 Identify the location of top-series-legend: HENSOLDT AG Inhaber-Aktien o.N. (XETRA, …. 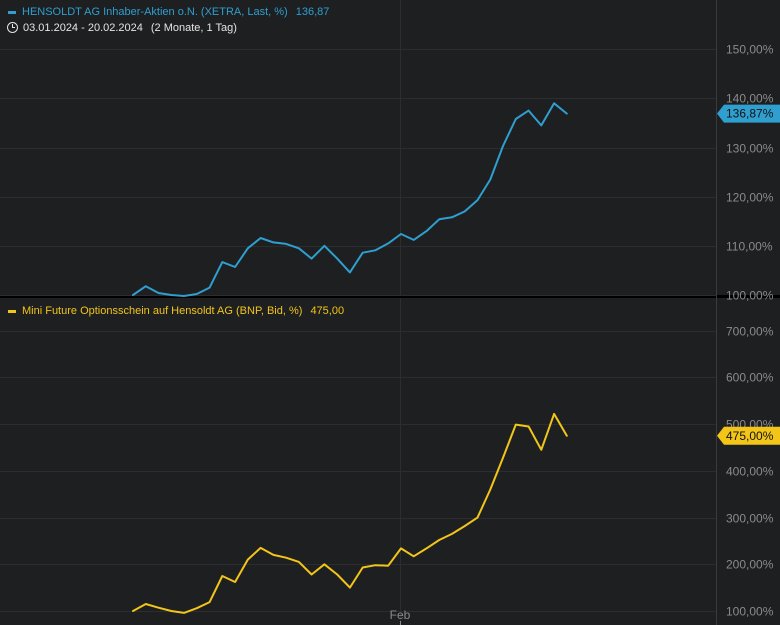
(168, 12).